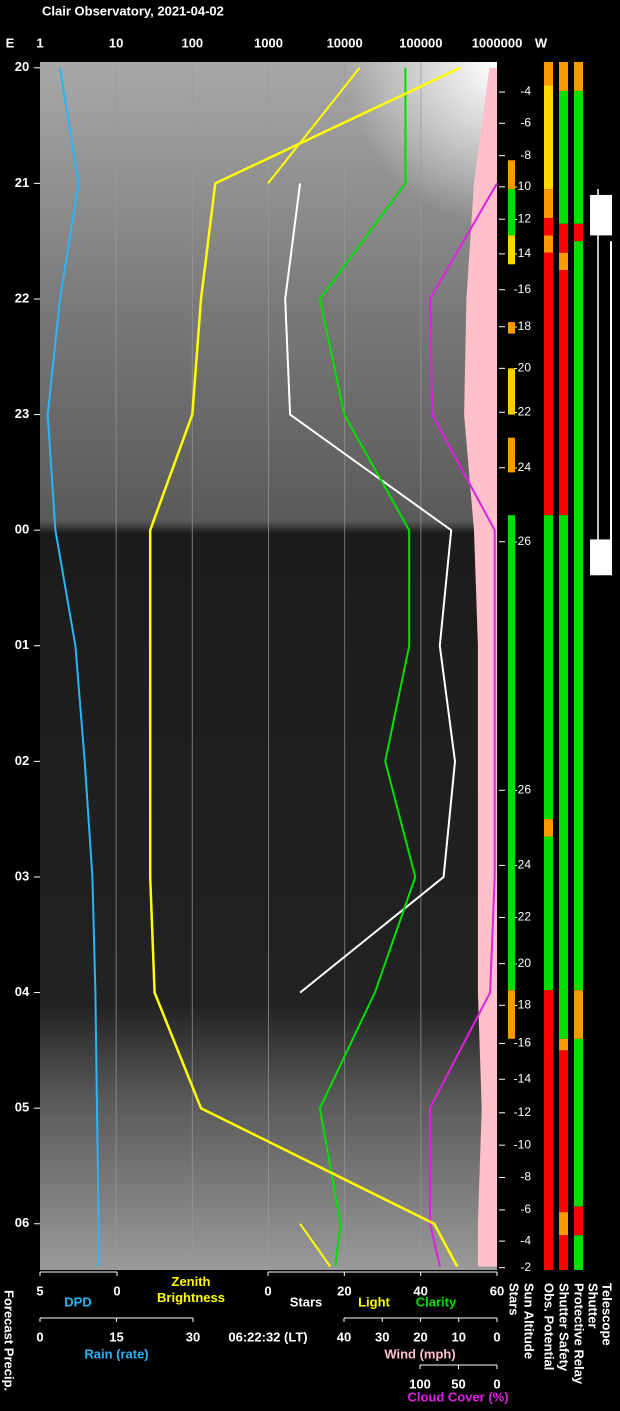 This screenshot has height=1411, width=620. Describe the element at coordinates (22, 760) in the screenshot. I see `y-tick-label: 02` at that location.